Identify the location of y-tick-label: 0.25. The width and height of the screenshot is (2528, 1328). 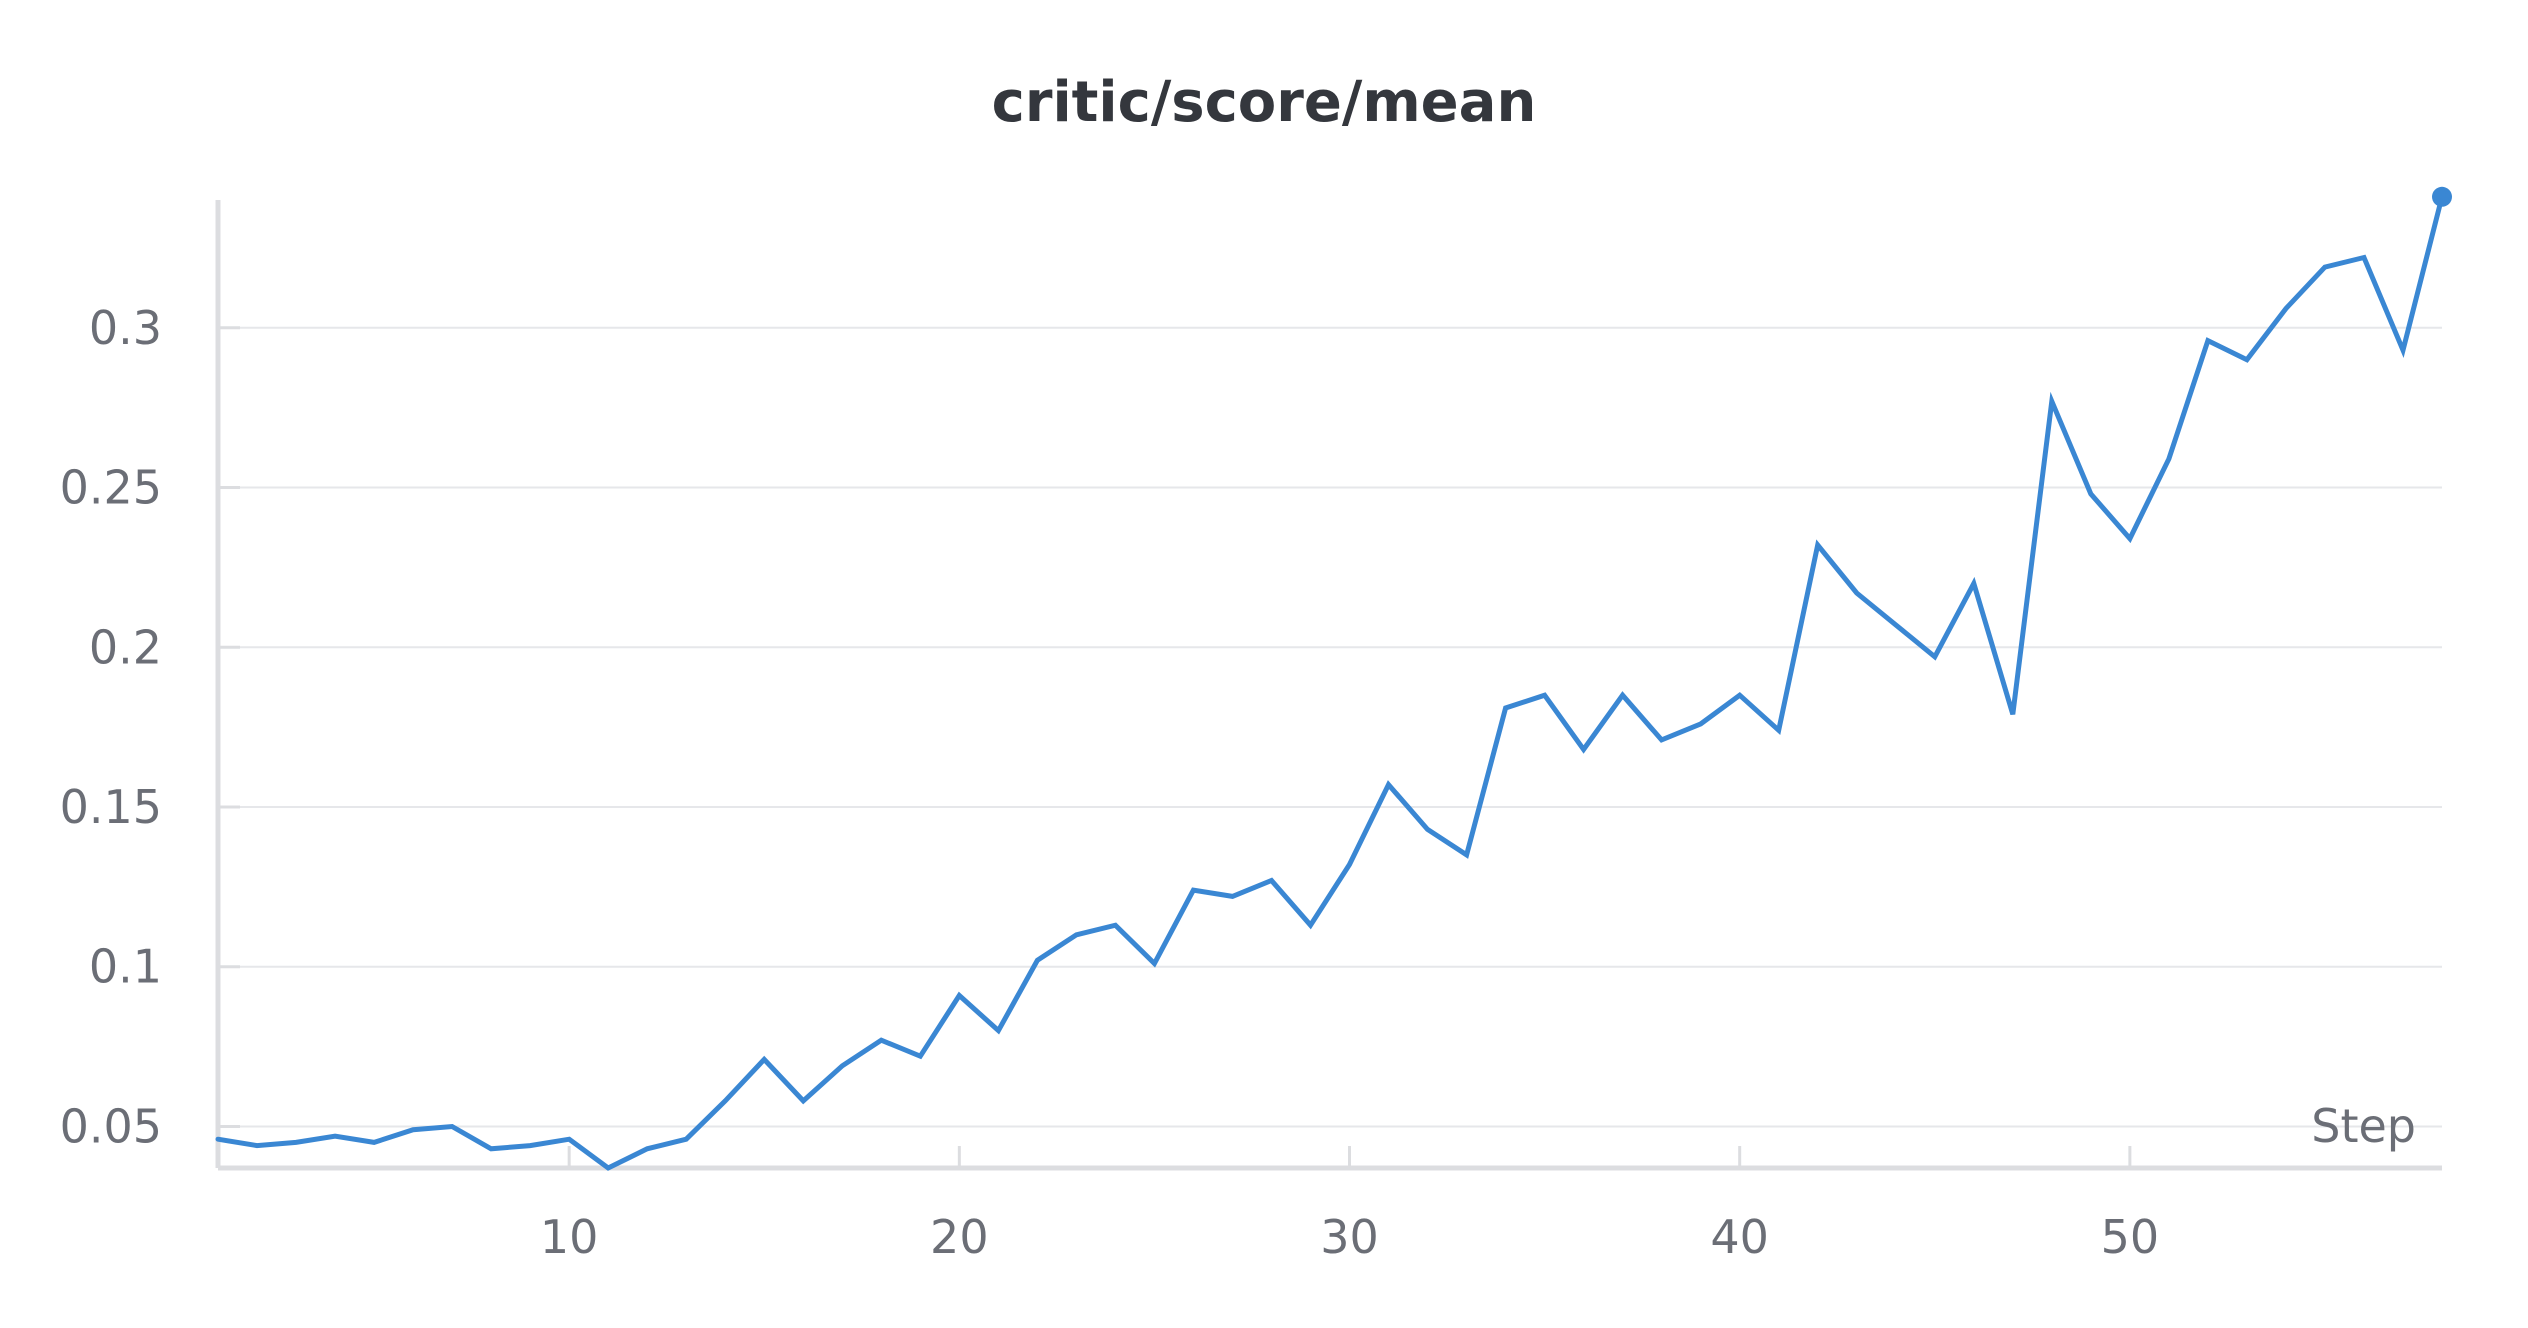
(111, 488).